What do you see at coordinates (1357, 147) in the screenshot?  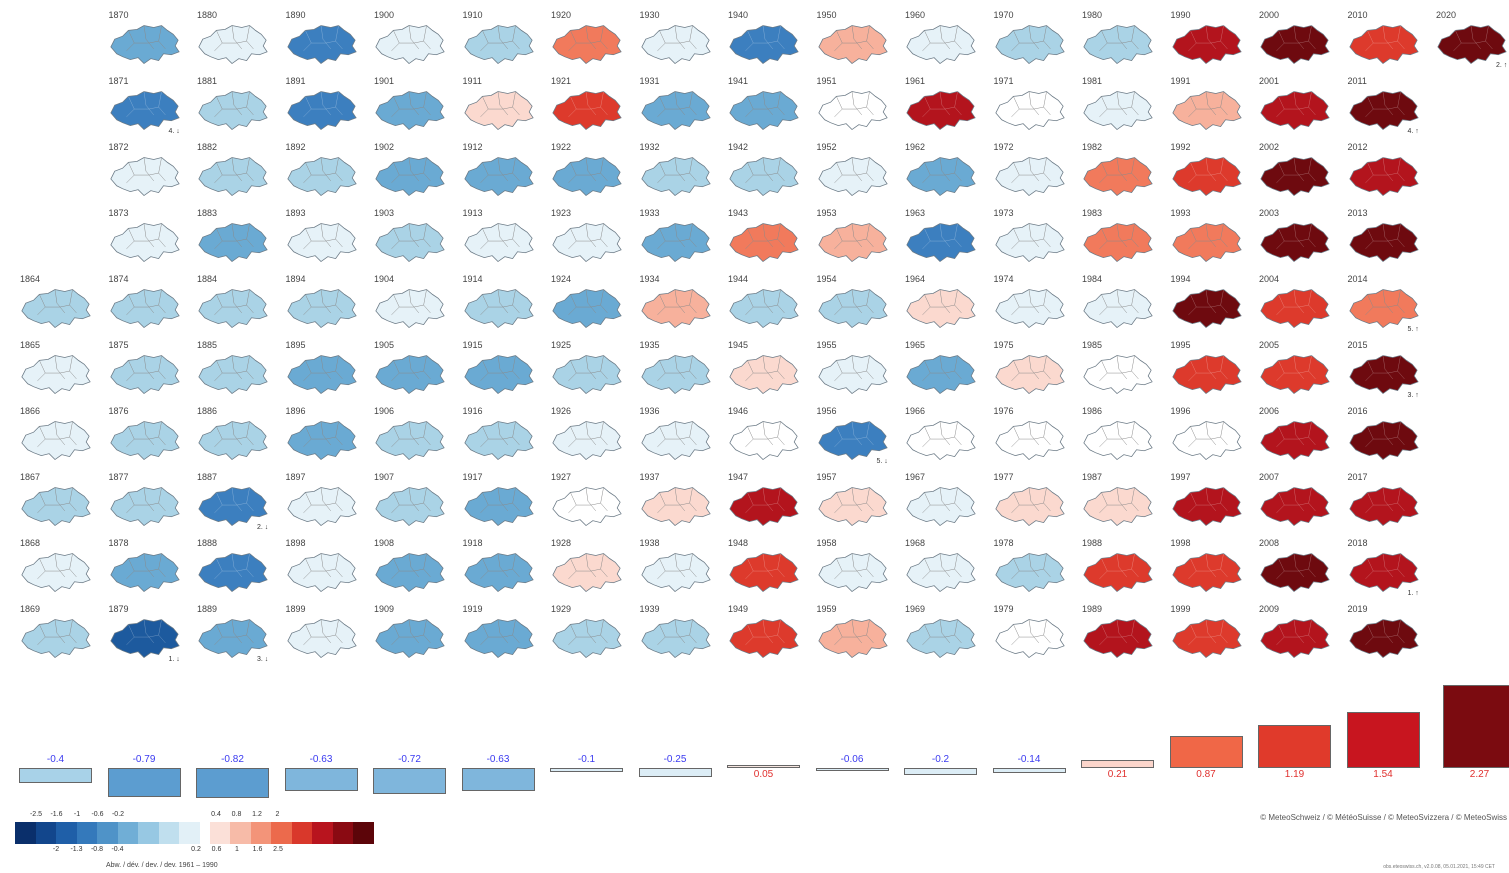 I see `year-label: 2012` at bounding box center [1357, 147].